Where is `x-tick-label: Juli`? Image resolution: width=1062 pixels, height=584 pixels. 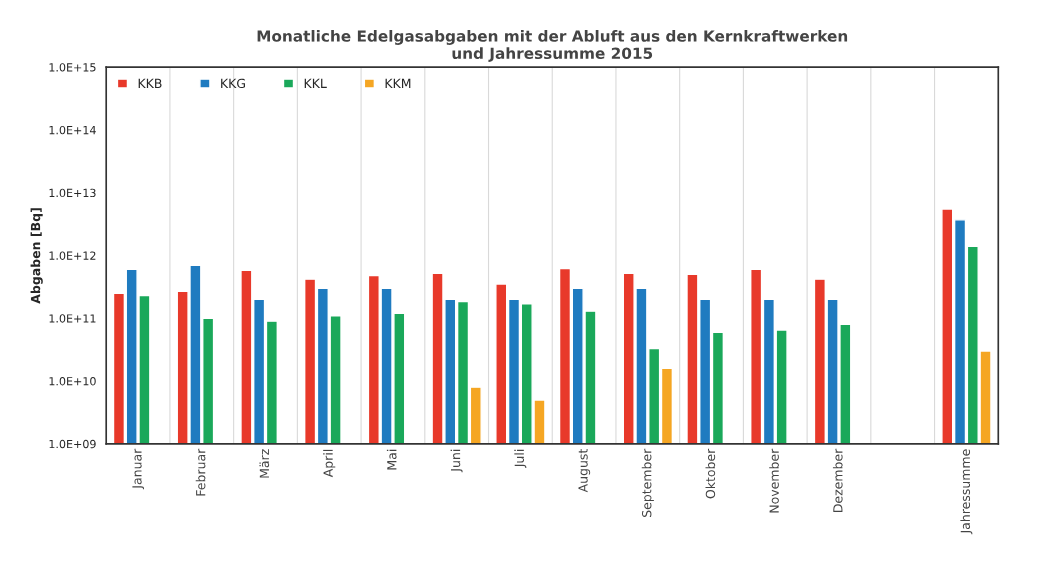
x-tick-label: Juli is located at coordinates (520, 458).